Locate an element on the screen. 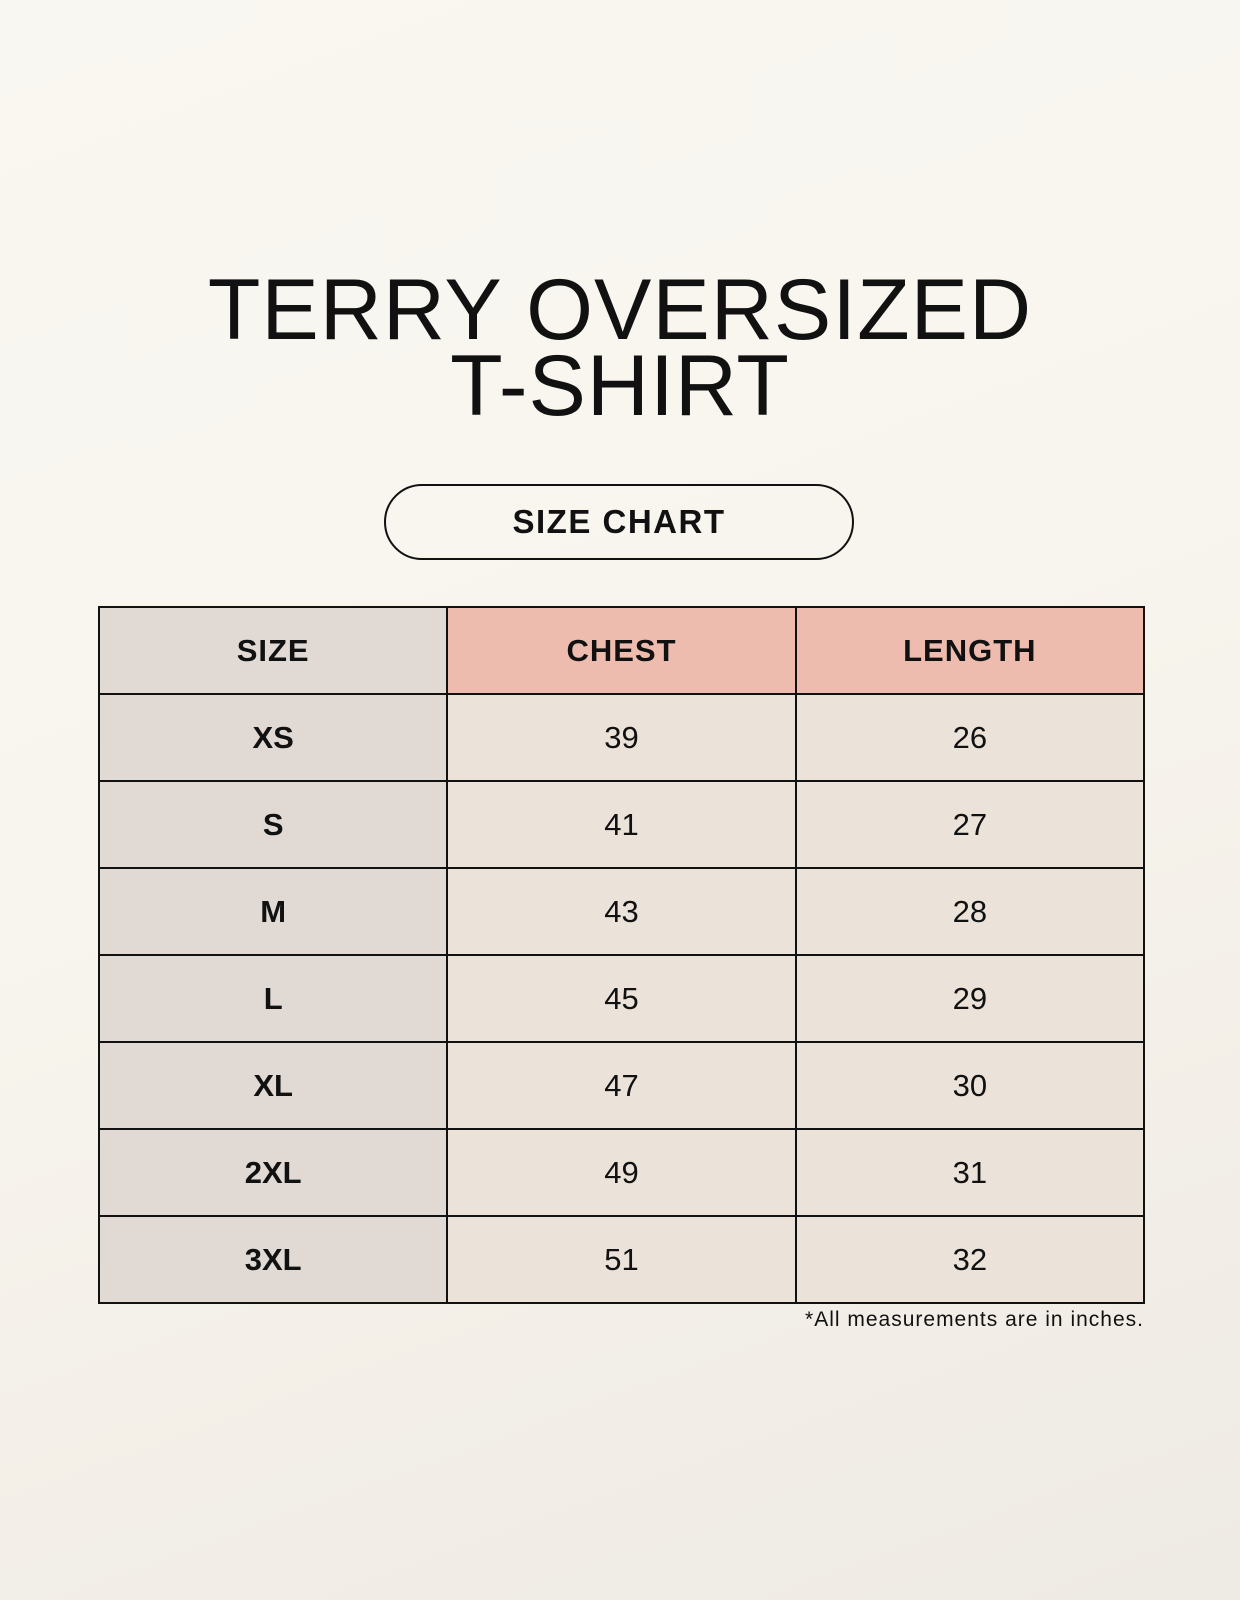 Image resolution: width=1240 pixels, height=1600 pixels. cell-chest: 43 is located at coordinates (621, 911).